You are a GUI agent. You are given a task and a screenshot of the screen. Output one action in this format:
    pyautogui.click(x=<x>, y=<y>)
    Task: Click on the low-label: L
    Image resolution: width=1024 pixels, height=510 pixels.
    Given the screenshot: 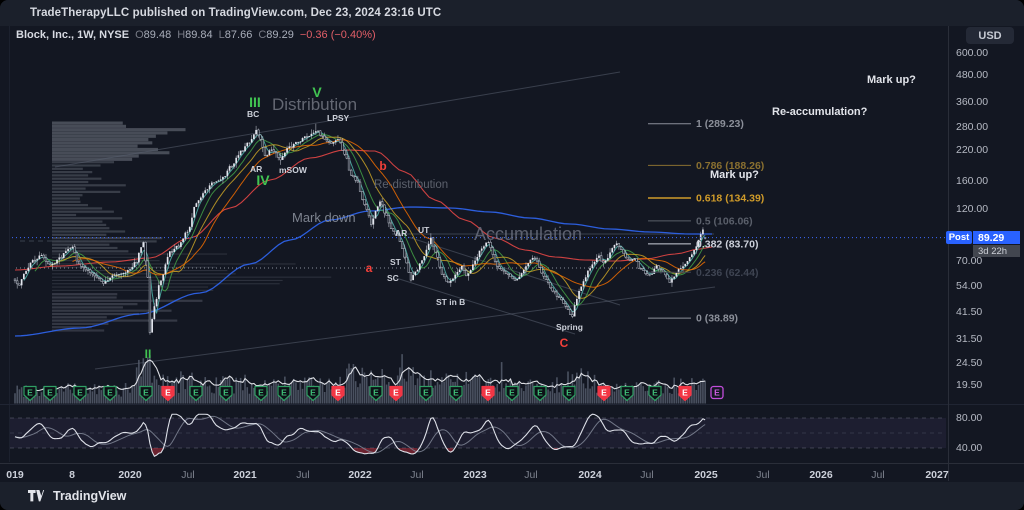 What is the action you would take?
    pyautogui.click(x=221, y=35)
    